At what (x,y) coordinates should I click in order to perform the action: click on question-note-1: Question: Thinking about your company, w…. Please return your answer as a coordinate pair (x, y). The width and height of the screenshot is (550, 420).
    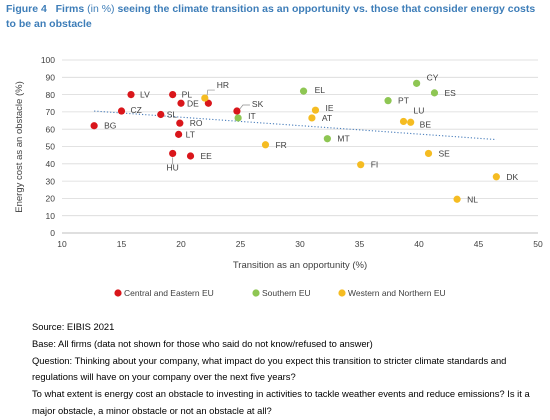
    Looking at the image, I should click on (269, 368).